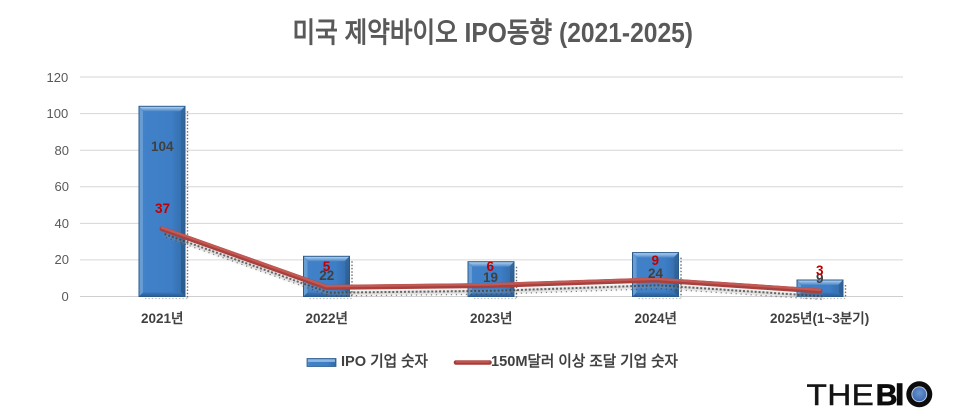 The height and width of the screenshot is (417, 960). What do you see at coordinates (887, 395) in the screenshot?
I see `svg-text: B` at bounding box center [887, 395].